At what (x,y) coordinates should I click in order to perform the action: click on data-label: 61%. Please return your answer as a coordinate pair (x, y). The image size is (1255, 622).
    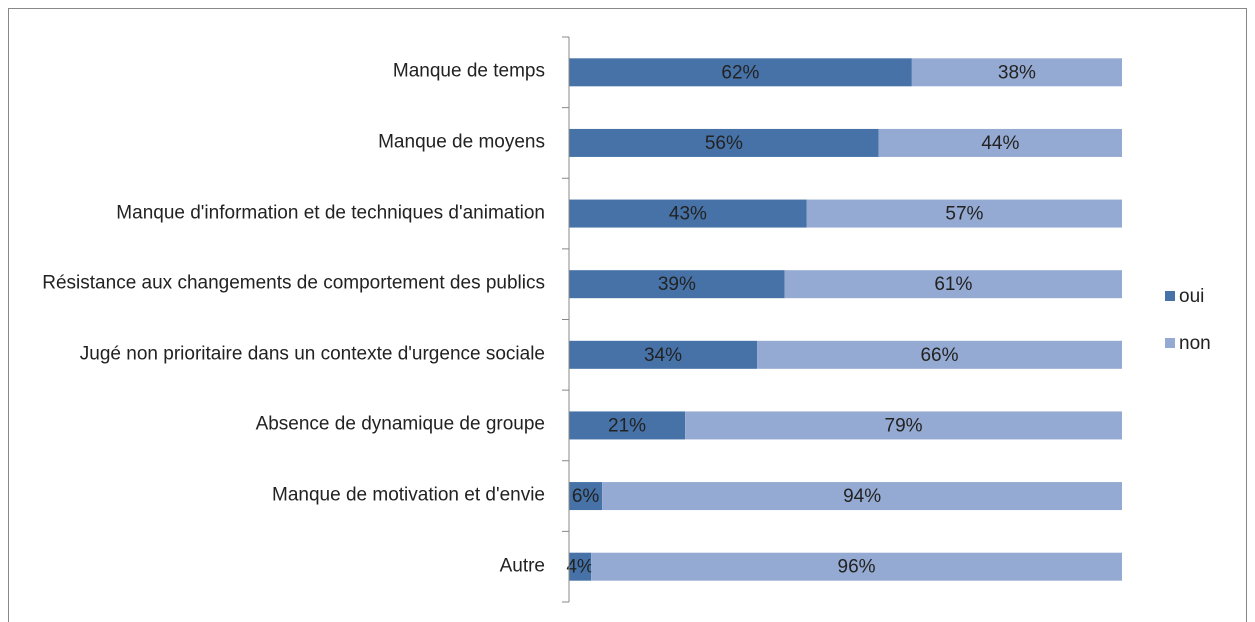
    Looking at the image, I should click on (953, 284).